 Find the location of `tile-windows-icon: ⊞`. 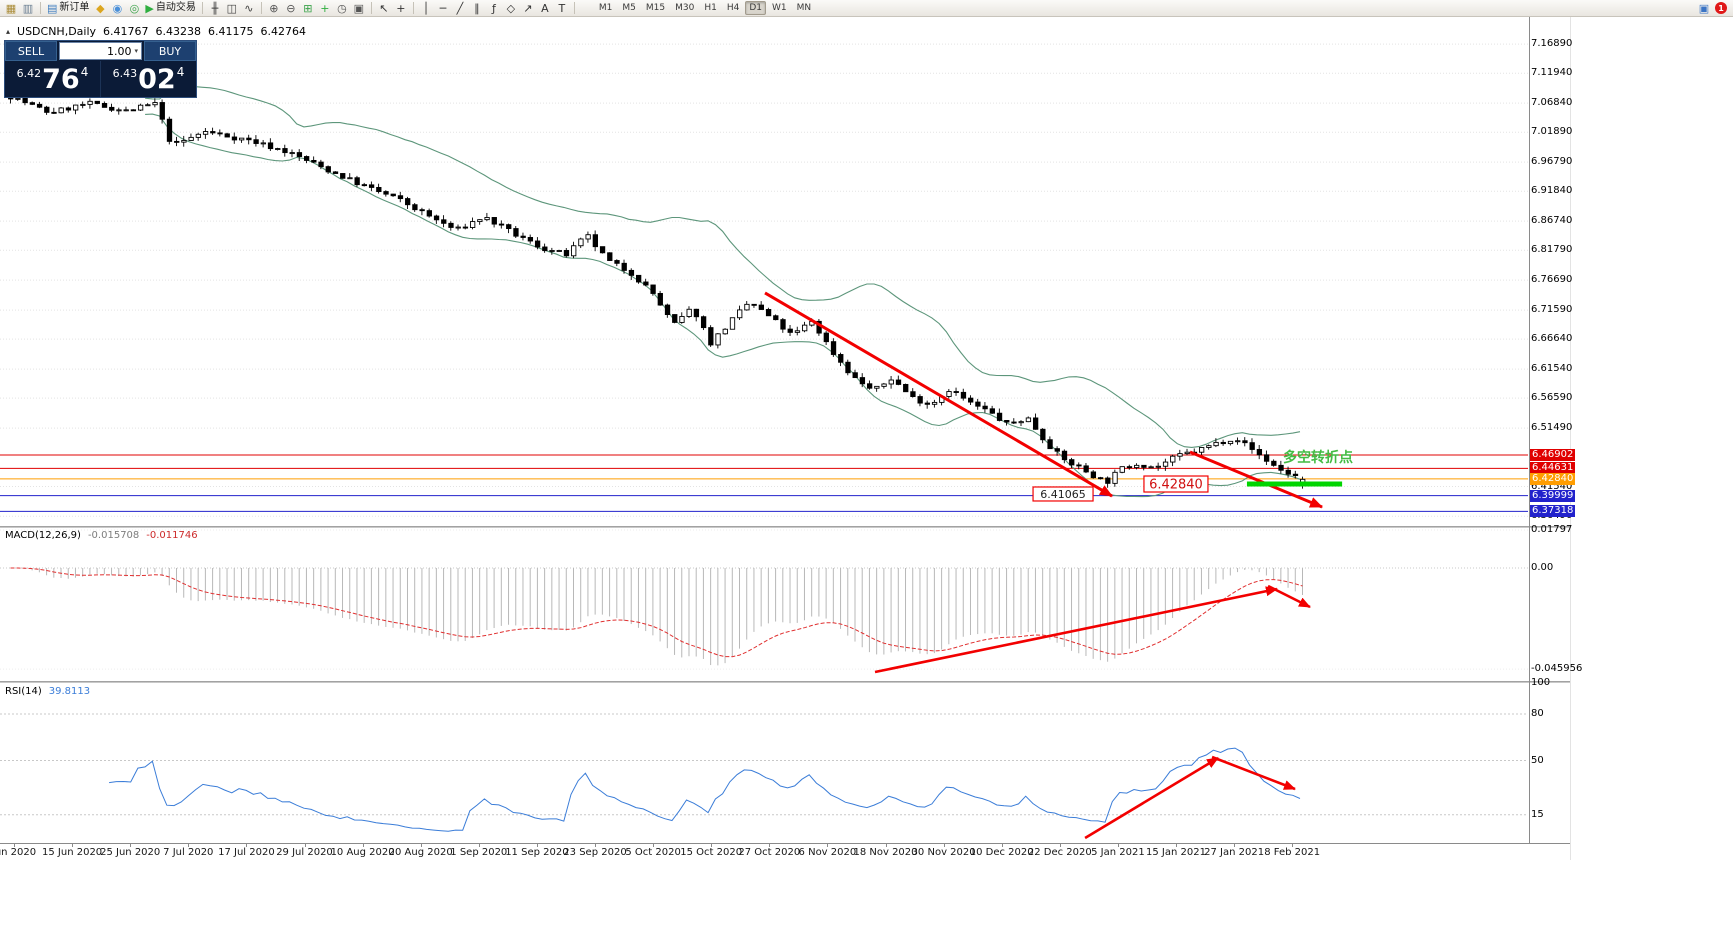

tile-windows-icon: ⊞ is located at coordinates (308, 8).